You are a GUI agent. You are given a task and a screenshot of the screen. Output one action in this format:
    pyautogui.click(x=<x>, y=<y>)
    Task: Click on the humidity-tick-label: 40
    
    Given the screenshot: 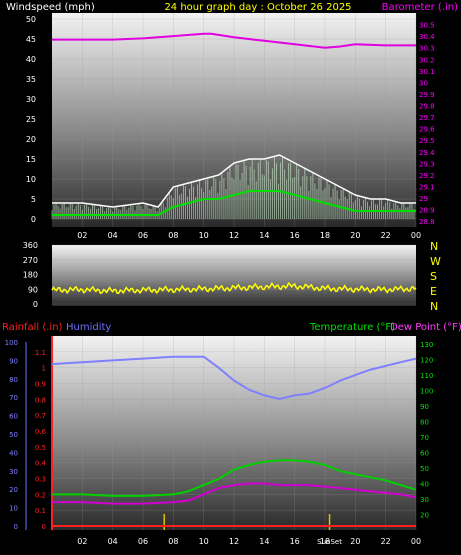 What is the action you would take?
    pyautogui.click(x=13, y=453)
    